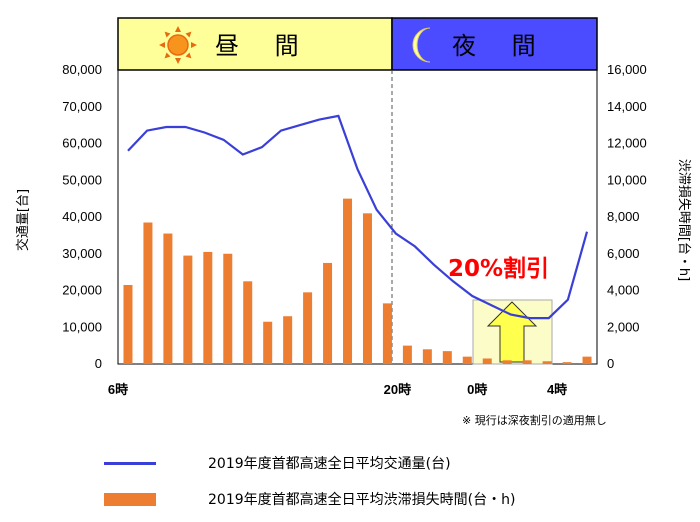 Image resolution: width=700 pixels, height=522 pixels. What do you see at coordinates (610, 363) in the screenshot?
I see `y-right-tick-label: 0` at bounding box center [610, 363].